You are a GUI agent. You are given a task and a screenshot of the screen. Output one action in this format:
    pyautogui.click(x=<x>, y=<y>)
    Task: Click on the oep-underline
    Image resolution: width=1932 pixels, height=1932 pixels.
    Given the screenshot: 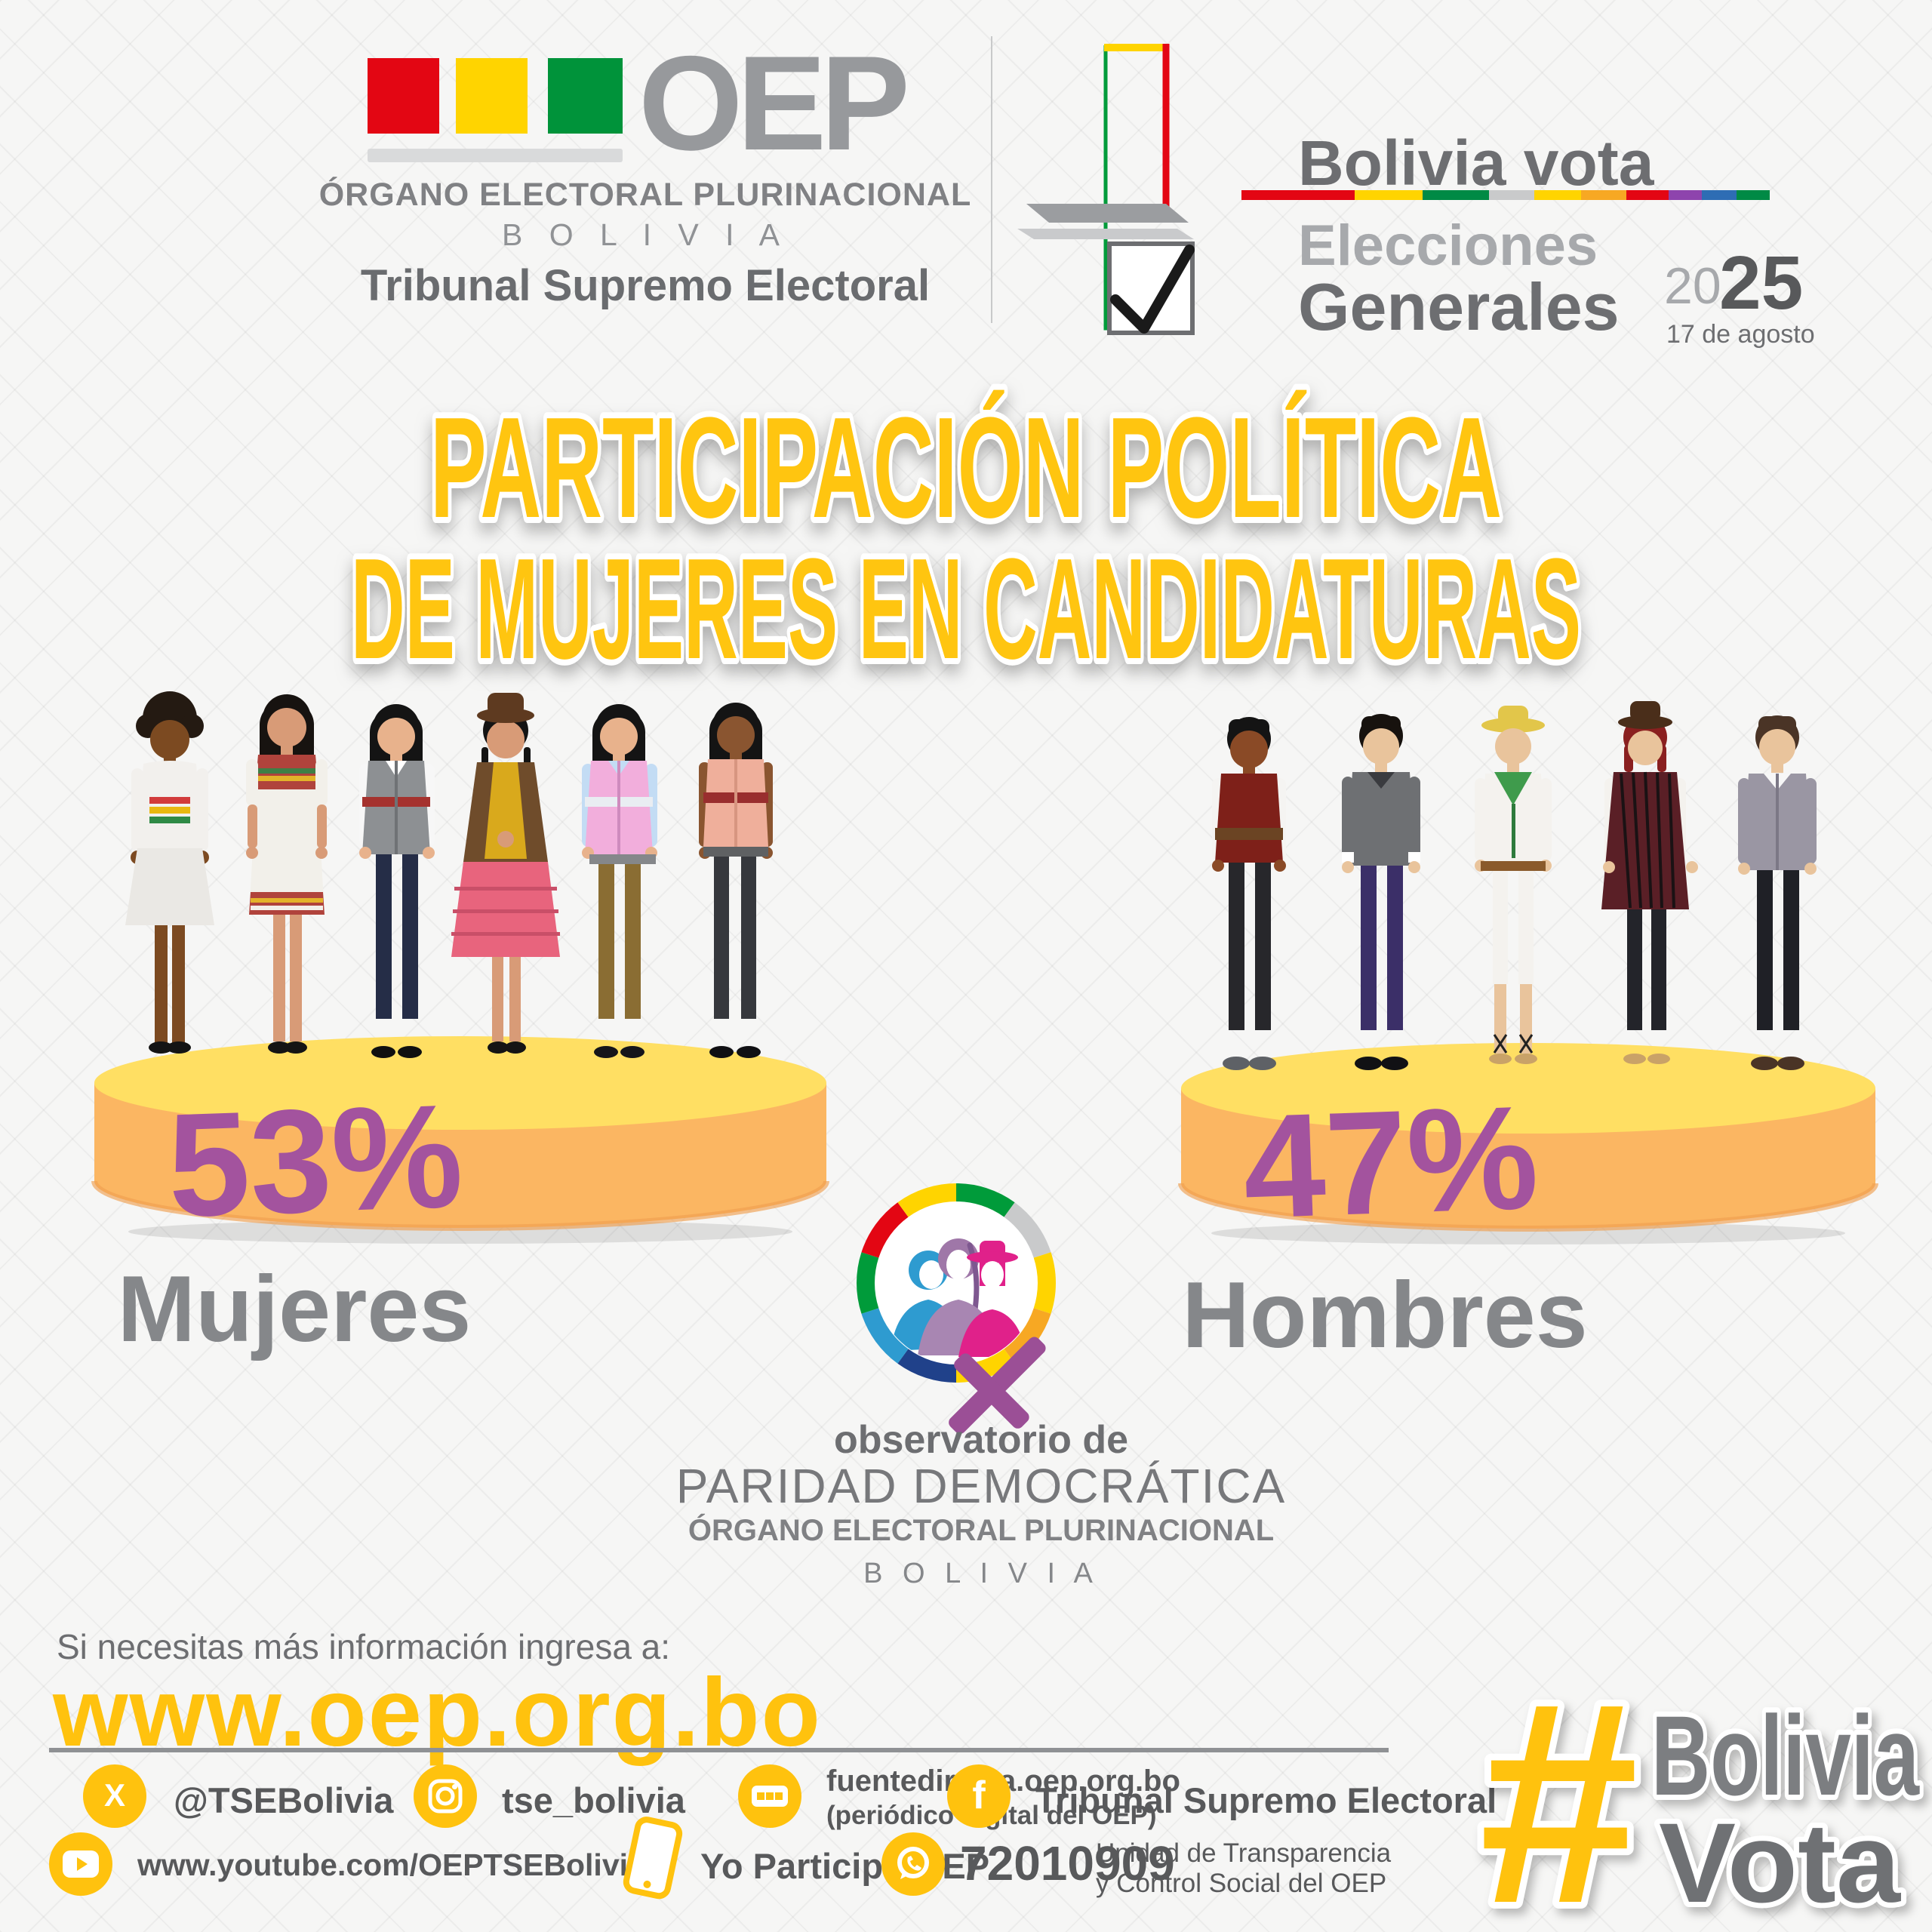 What is the action you would take?
    pyautogui.click(x=495, y=155)
    